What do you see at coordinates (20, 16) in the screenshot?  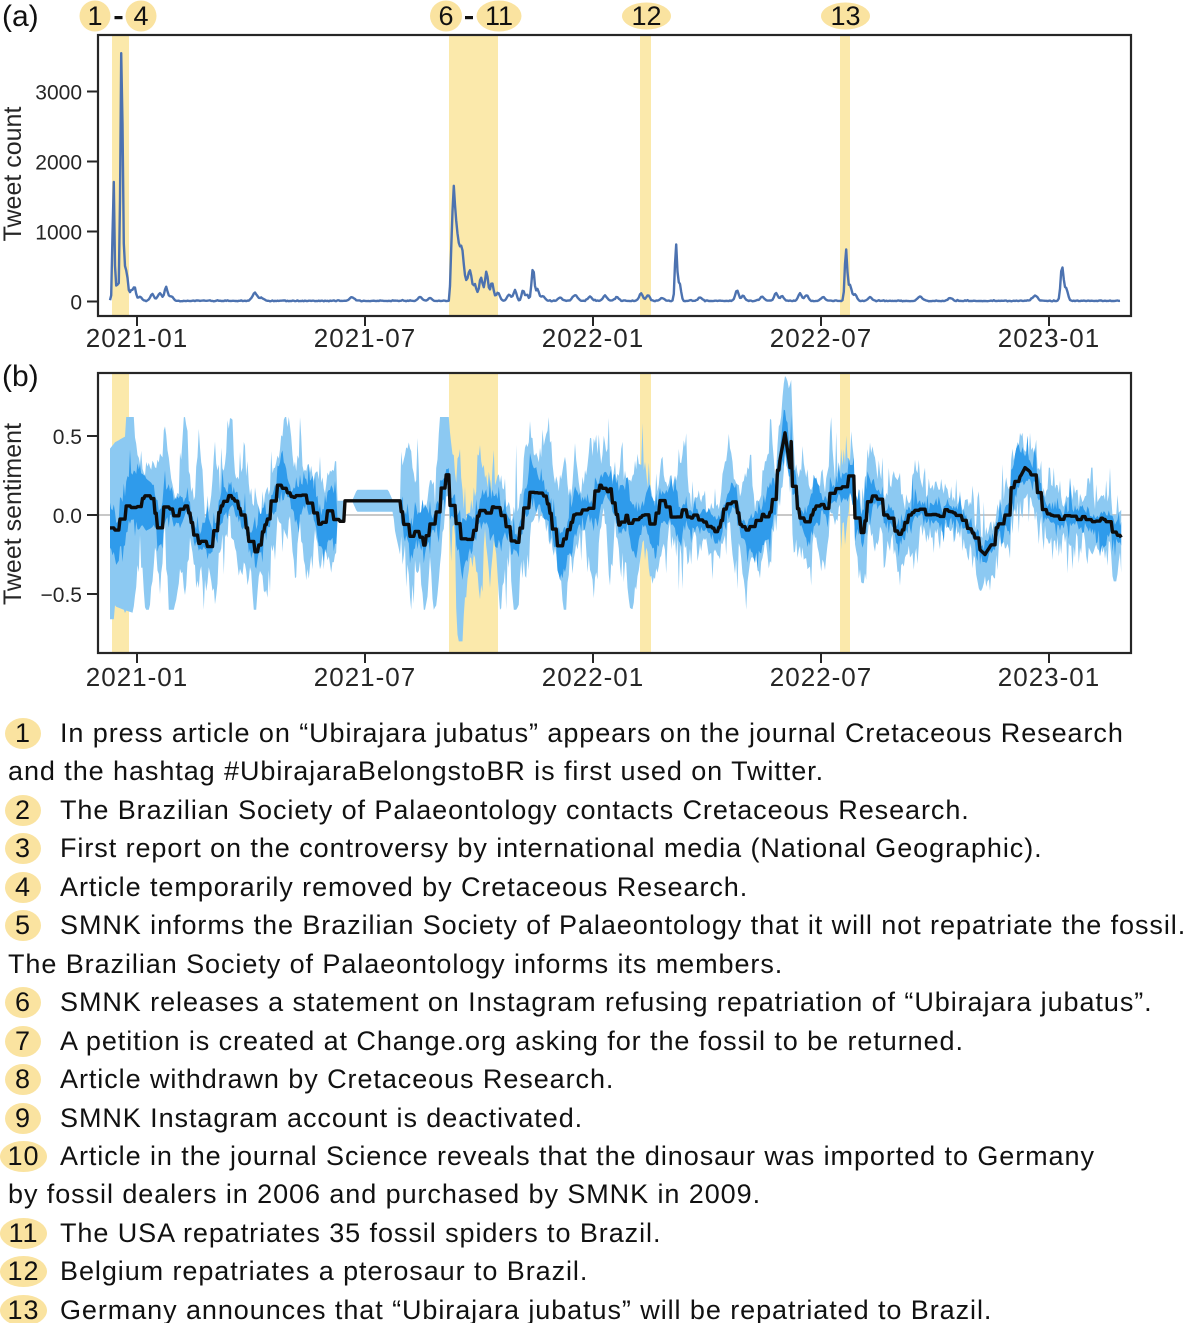 I see `svg-text: (a)` at bounding box center [20, 16].